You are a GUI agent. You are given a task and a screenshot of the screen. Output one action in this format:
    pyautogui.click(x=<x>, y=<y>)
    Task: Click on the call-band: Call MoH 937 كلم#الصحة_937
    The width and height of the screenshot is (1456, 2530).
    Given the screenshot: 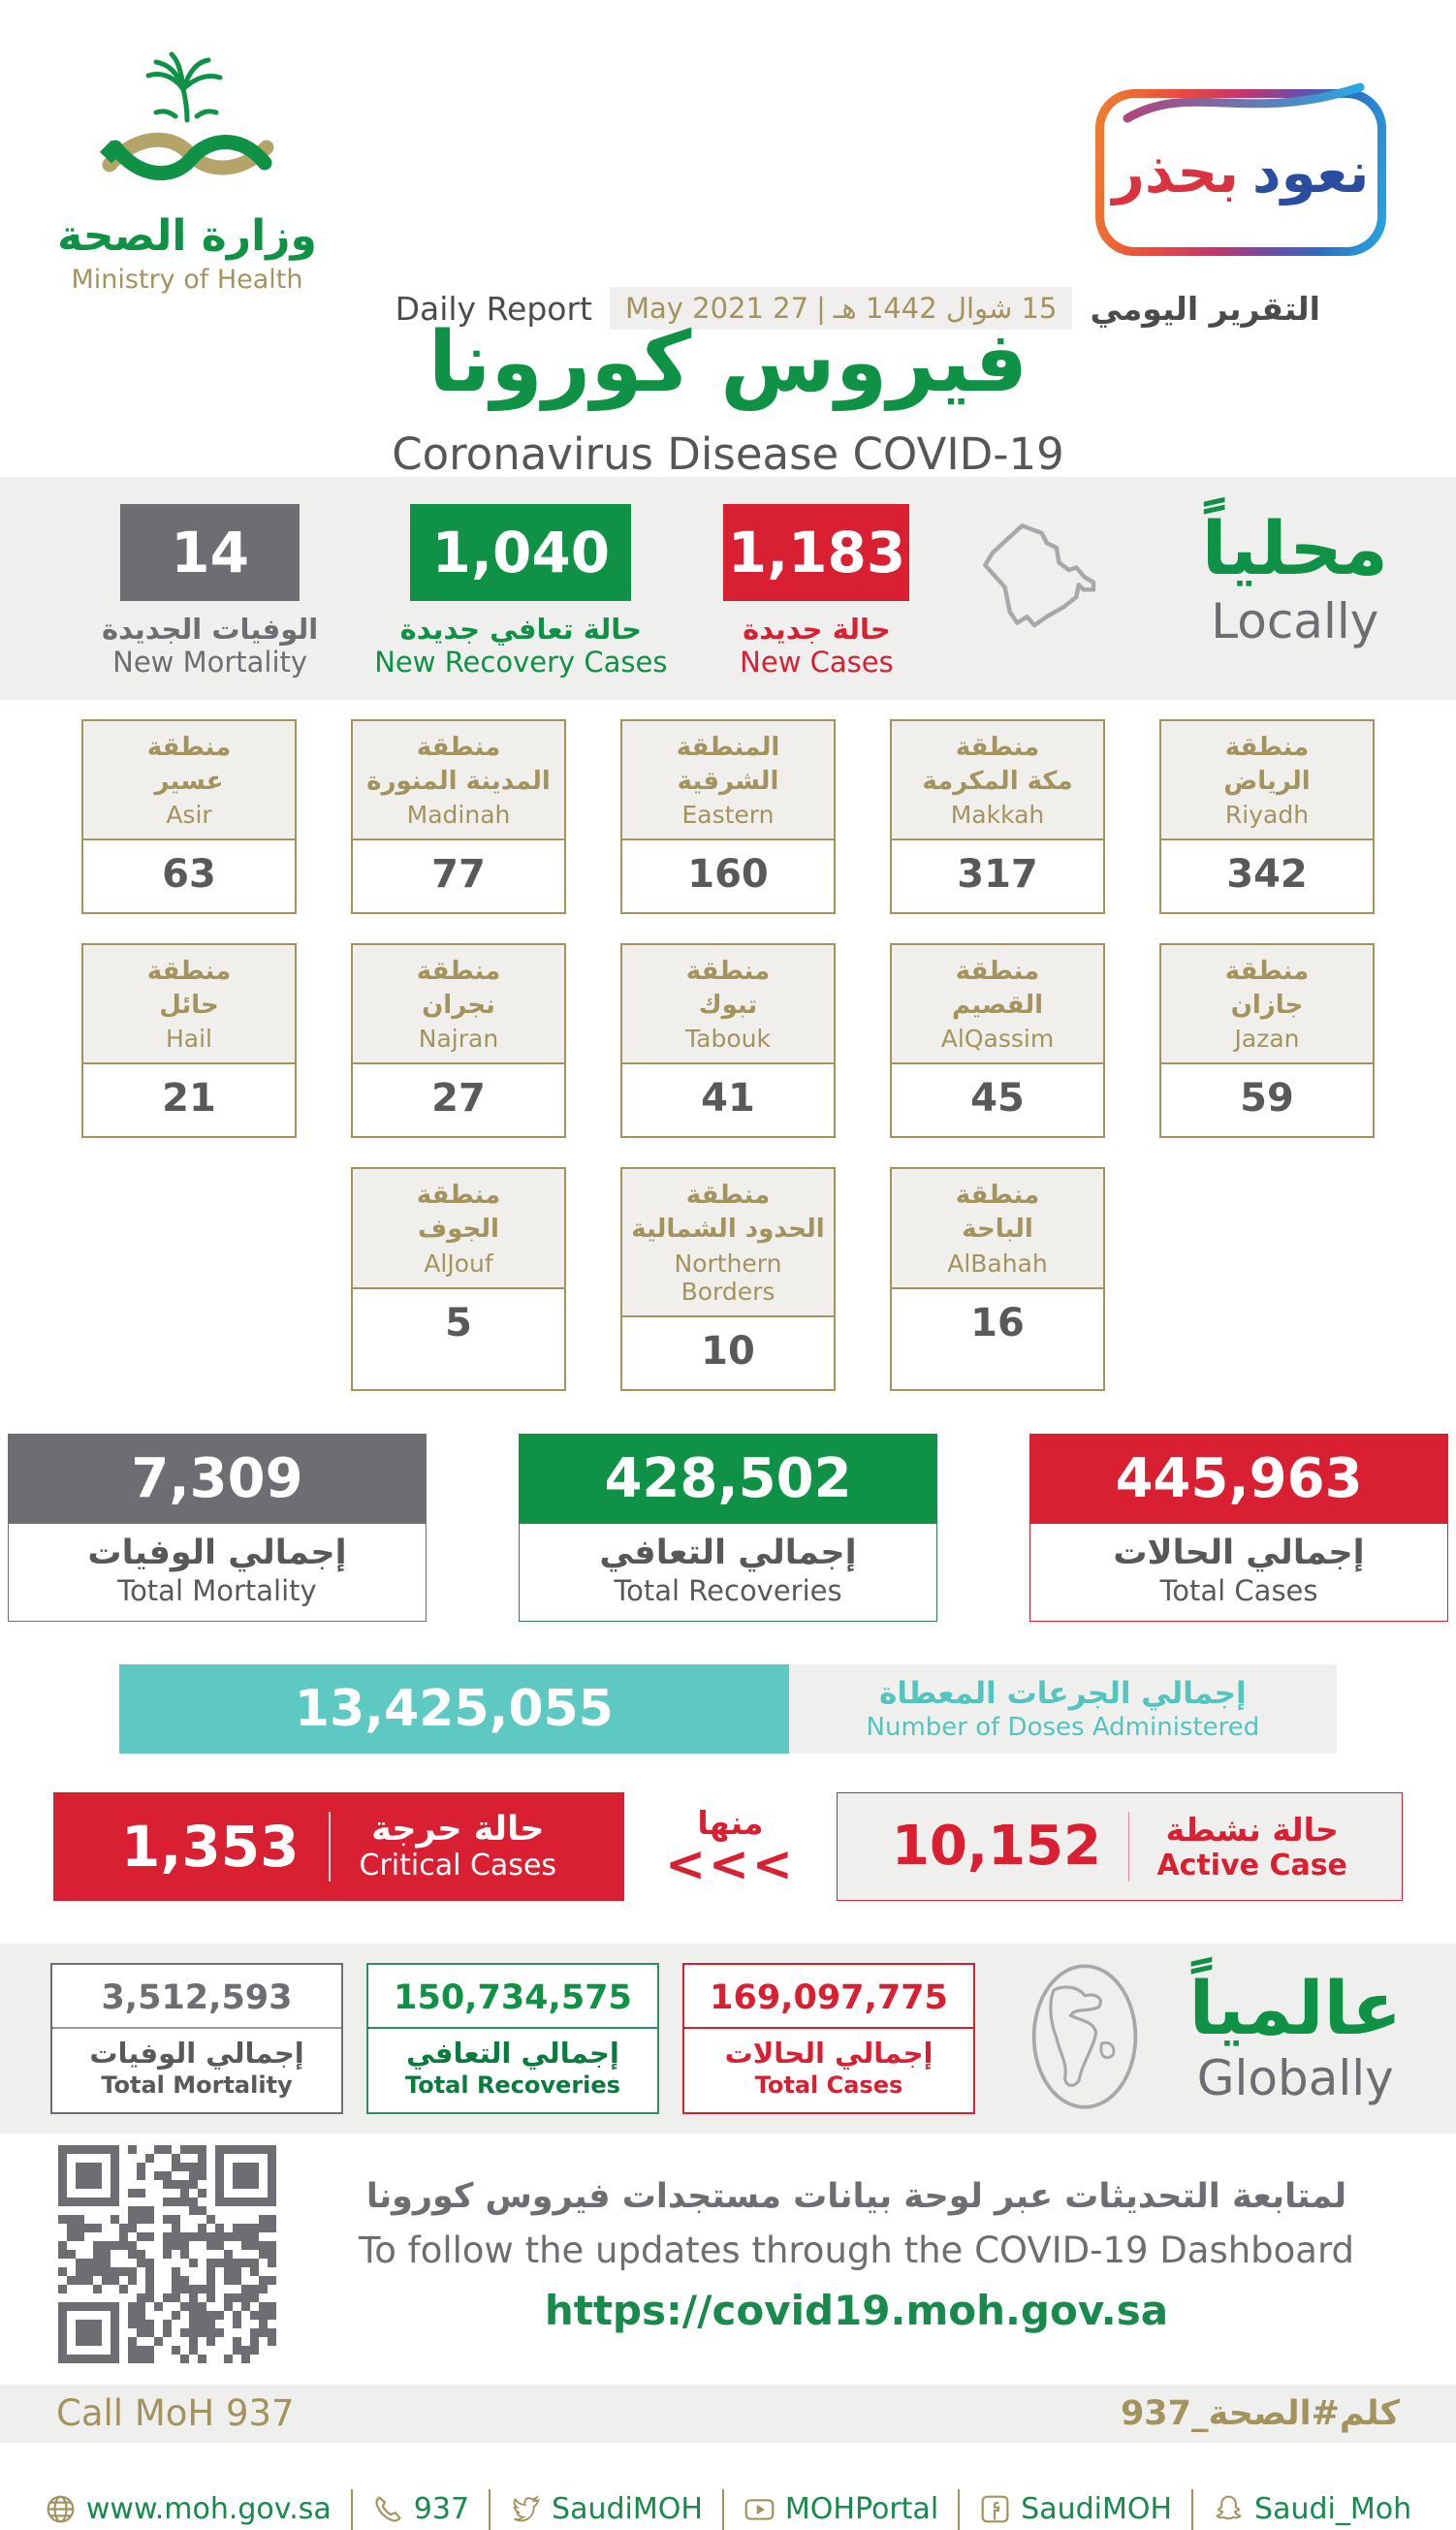 What is the action you would take?
    pyautogui.click(x=728, y=2413)
    